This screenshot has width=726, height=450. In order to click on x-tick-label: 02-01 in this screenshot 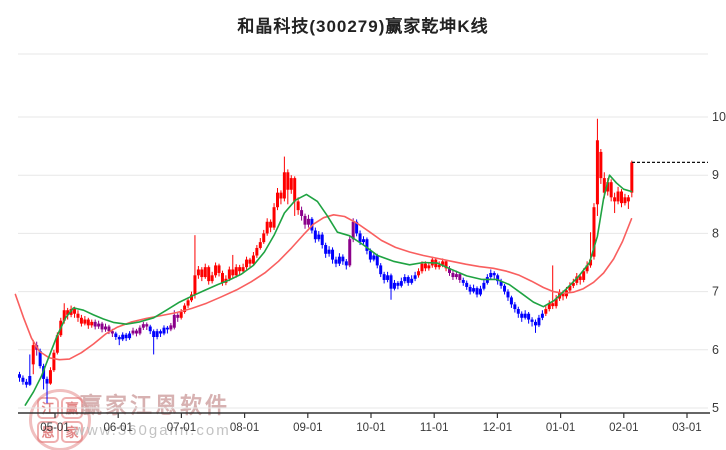, I will do `click(623, 428)`.